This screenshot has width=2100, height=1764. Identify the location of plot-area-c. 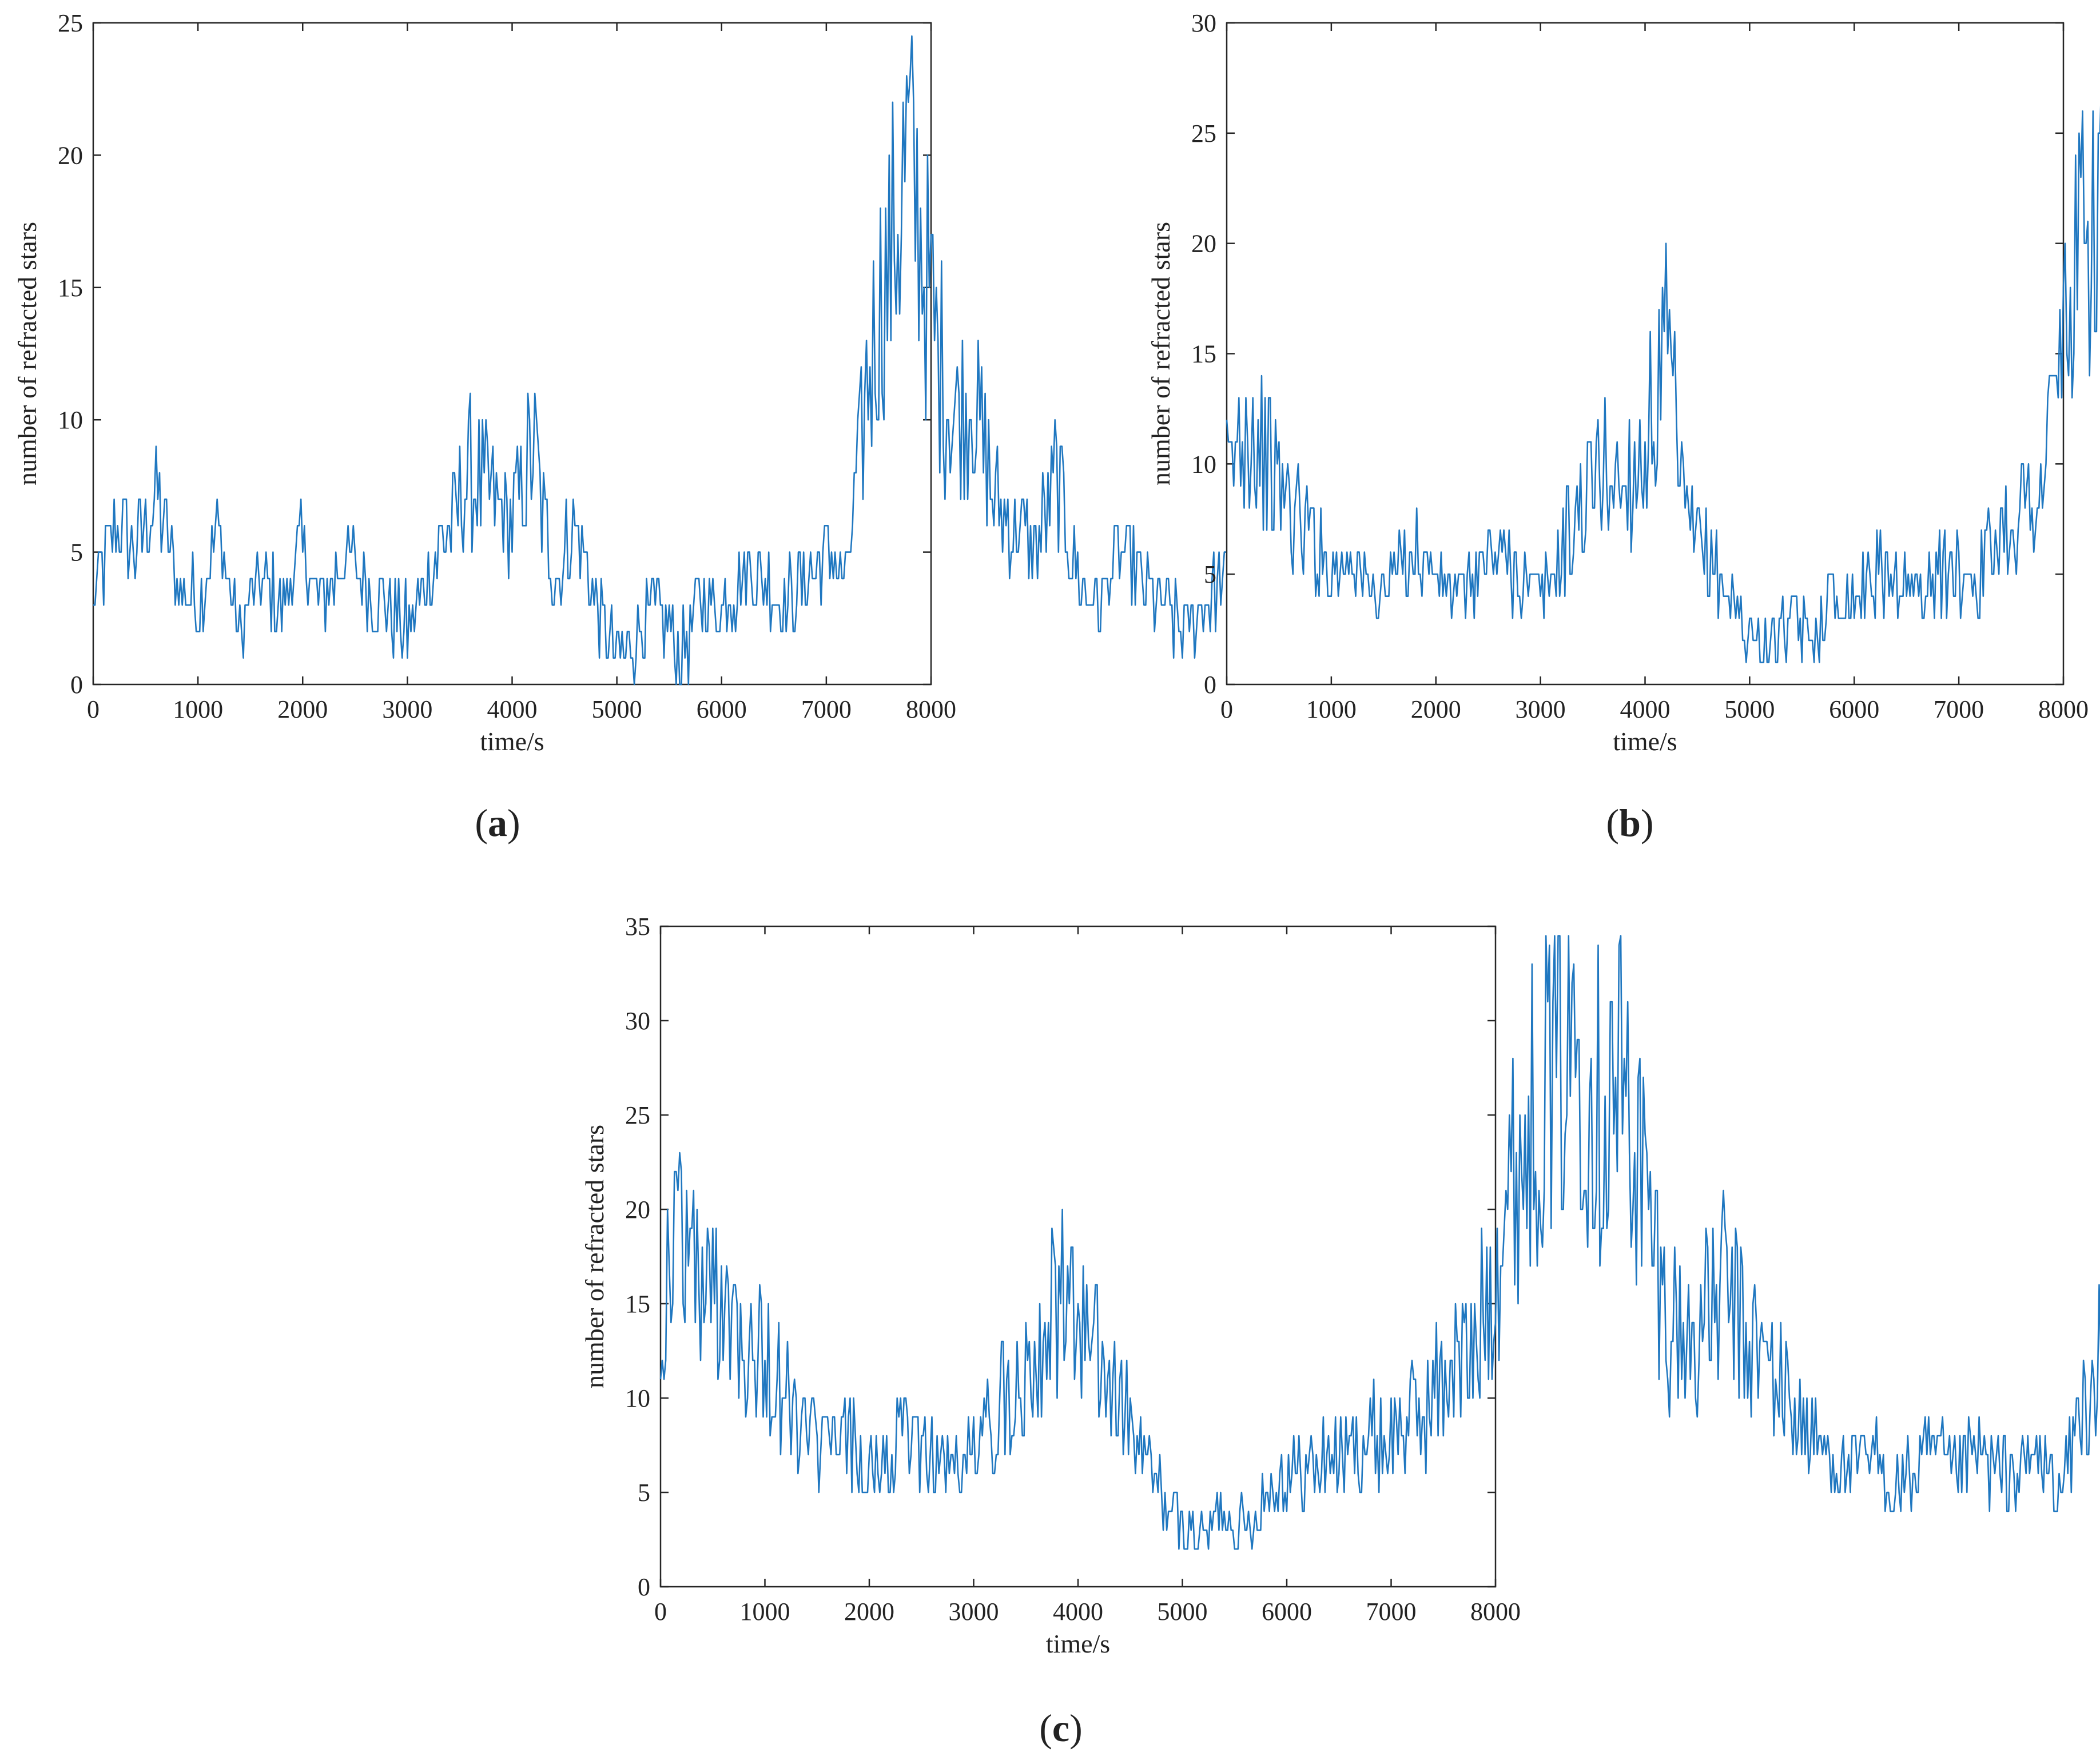
(1078, 1256).